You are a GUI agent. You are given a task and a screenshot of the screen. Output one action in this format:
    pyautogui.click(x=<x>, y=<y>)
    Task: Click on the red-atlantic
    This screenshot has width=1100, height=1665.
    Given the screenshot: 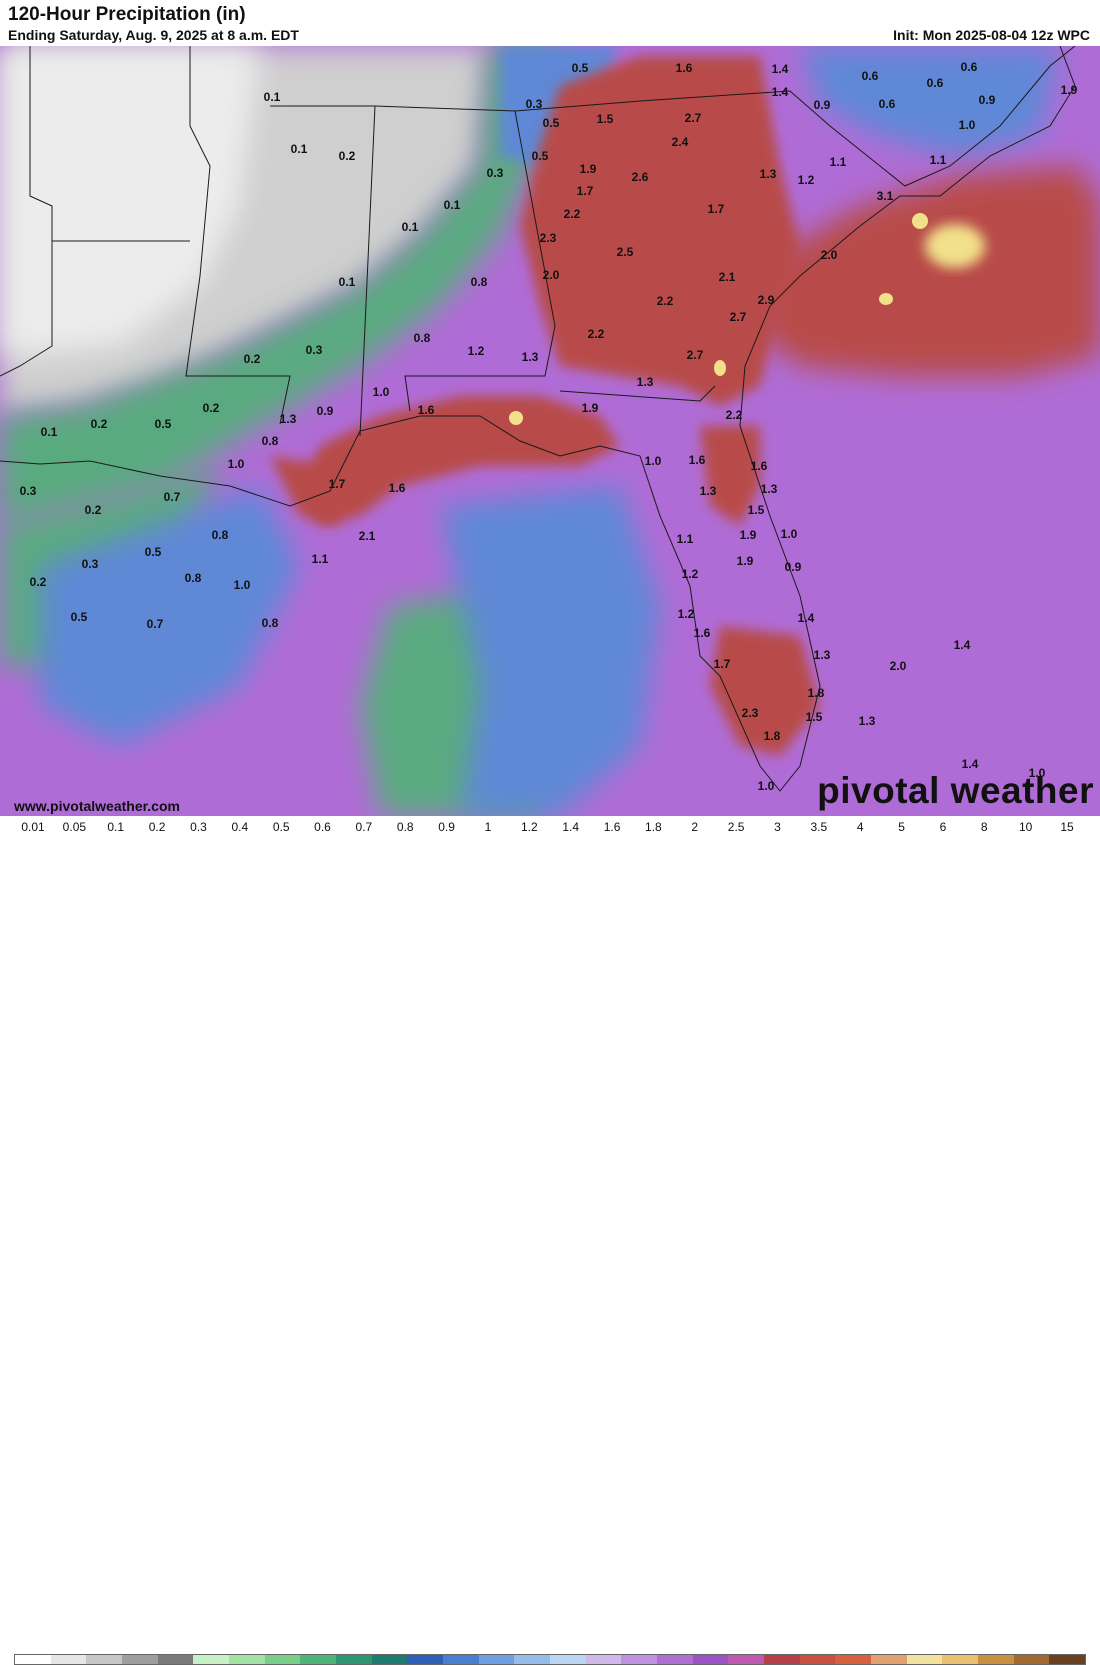 What is the action you would take?
    pyautogui.click(x=930, y=271)
    